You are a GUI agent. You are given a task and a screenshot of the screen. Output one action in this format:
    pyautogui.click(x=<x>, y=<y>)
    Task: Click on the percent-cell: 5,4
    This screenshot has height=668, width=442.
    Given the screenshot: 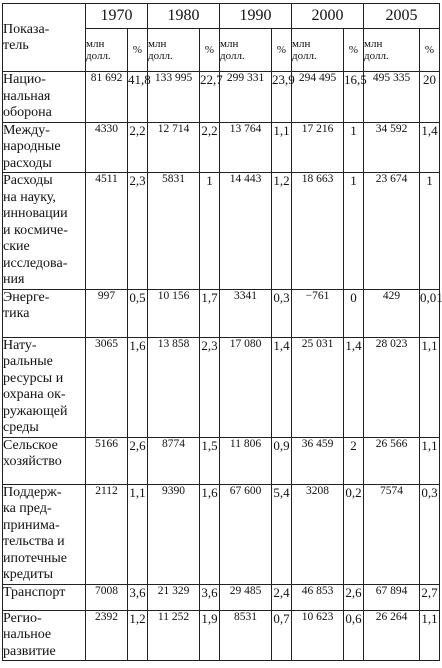 What is the action you would take?
    pyautogui.click(x=281, y=534)
    